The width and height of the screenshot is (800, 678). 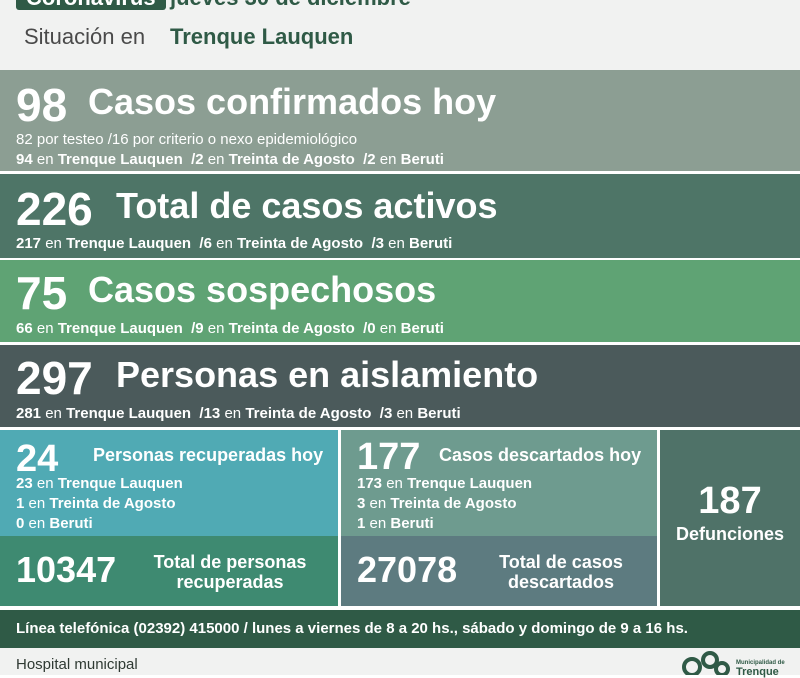 I want to click on header, so click(x=400, y=35).